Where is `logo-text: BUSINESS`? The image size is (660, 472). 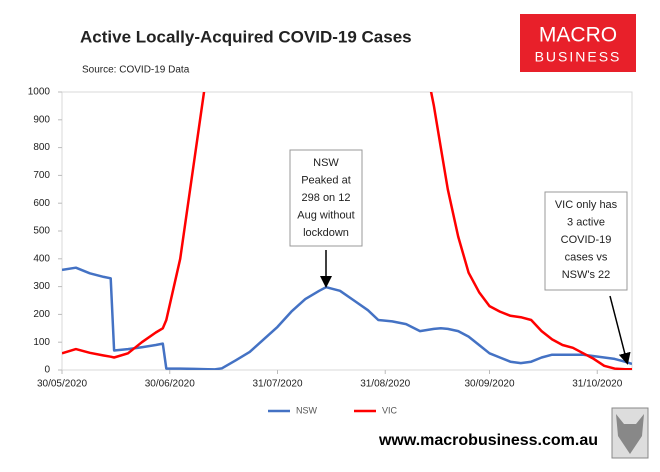
logo-text: BUSINESS is located at coordinates (578, 57).